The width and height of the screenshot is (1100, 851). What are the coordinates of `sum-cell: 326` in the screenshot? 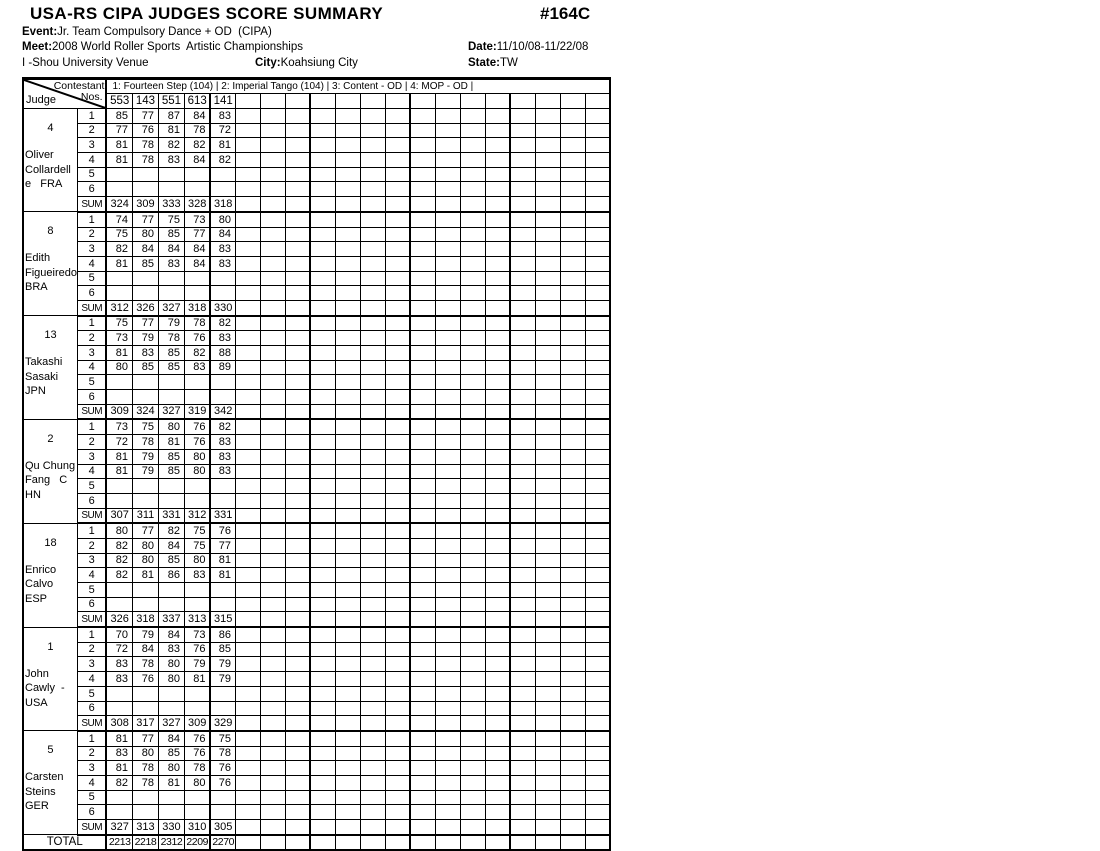 It's located at (145, 308).